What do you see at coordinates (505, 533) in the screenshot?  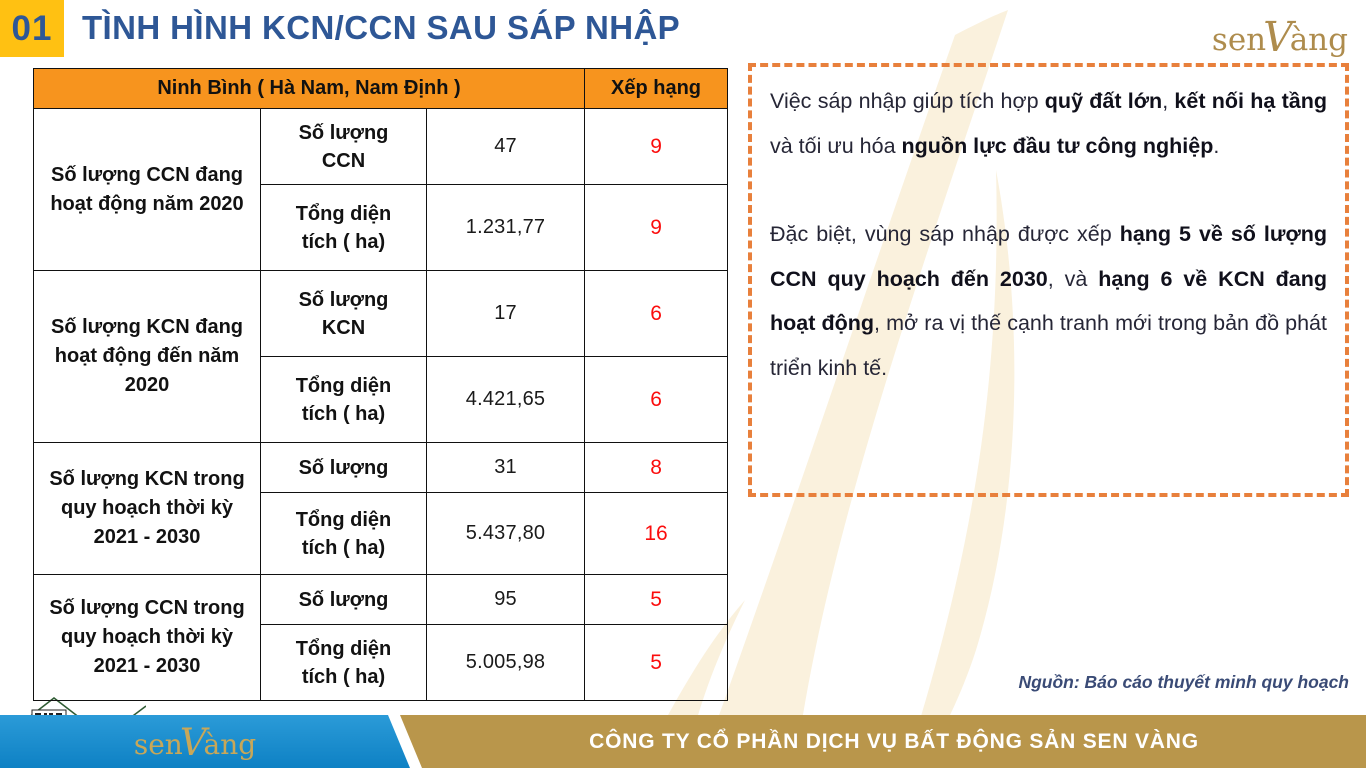 I see `value-cell: 5.437,80` at bounding box center [505, 533].